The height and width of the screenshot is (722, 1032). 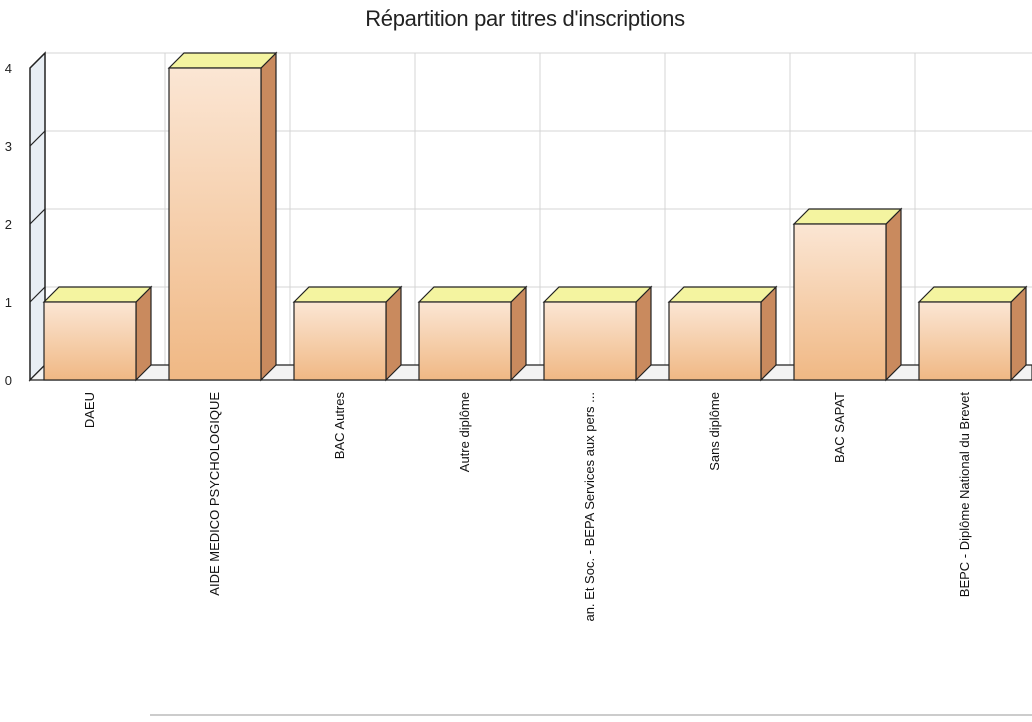 I want to click on x-category-label: BEPC - Diplôme National du Brevet, so click(x=964, y=495).